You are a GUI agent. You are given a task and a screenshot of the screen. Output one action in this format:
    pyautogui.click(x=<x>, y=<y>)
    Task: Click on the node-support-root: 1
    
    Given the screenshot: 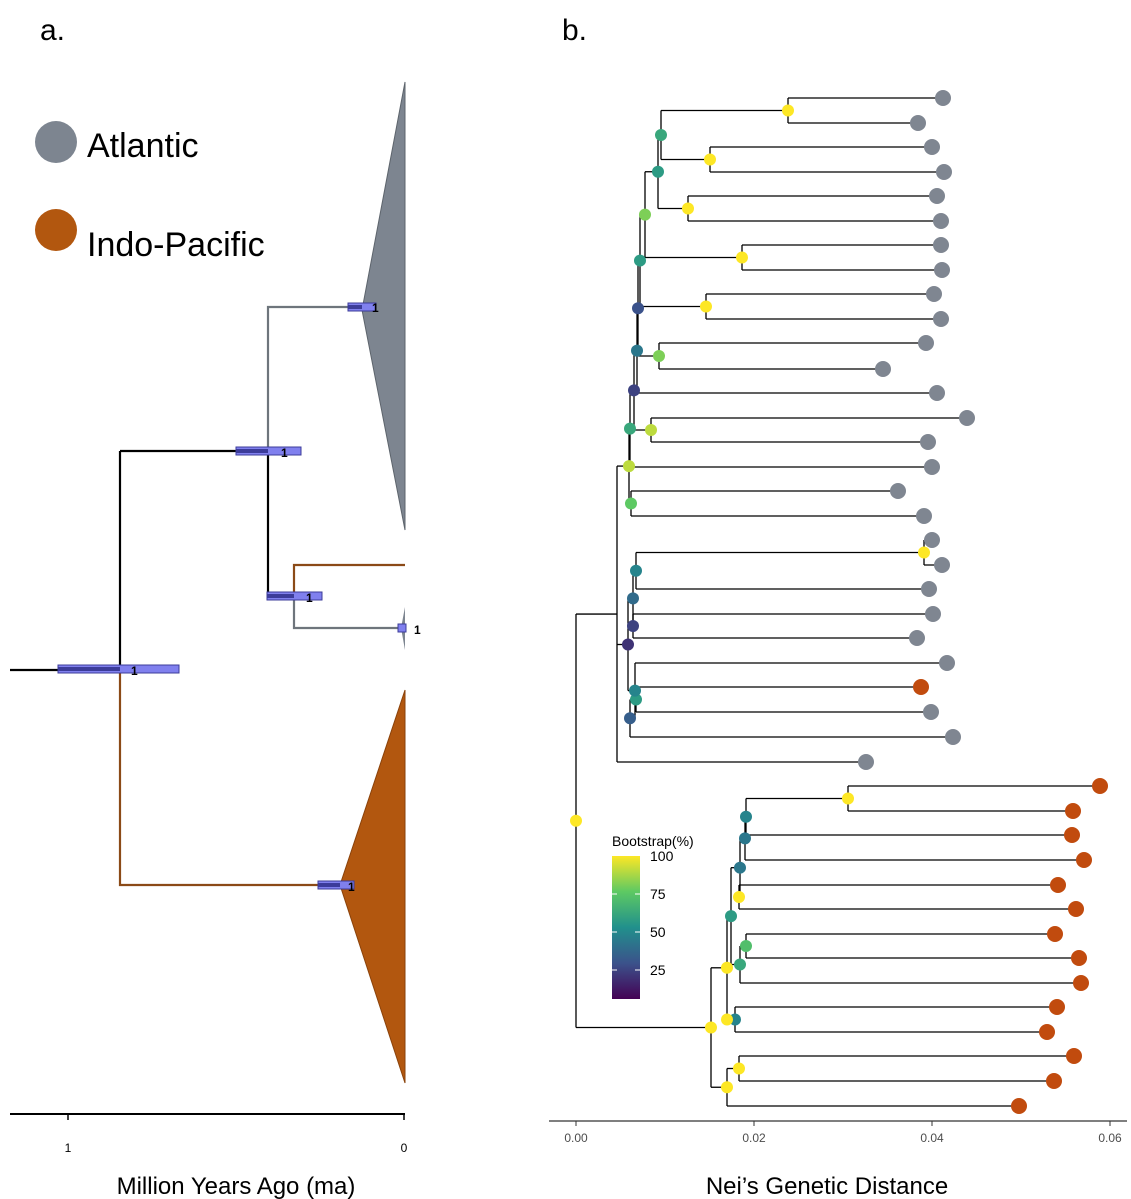 What is the action you would take?
    pyautogui.click(x=134, y=671)
    